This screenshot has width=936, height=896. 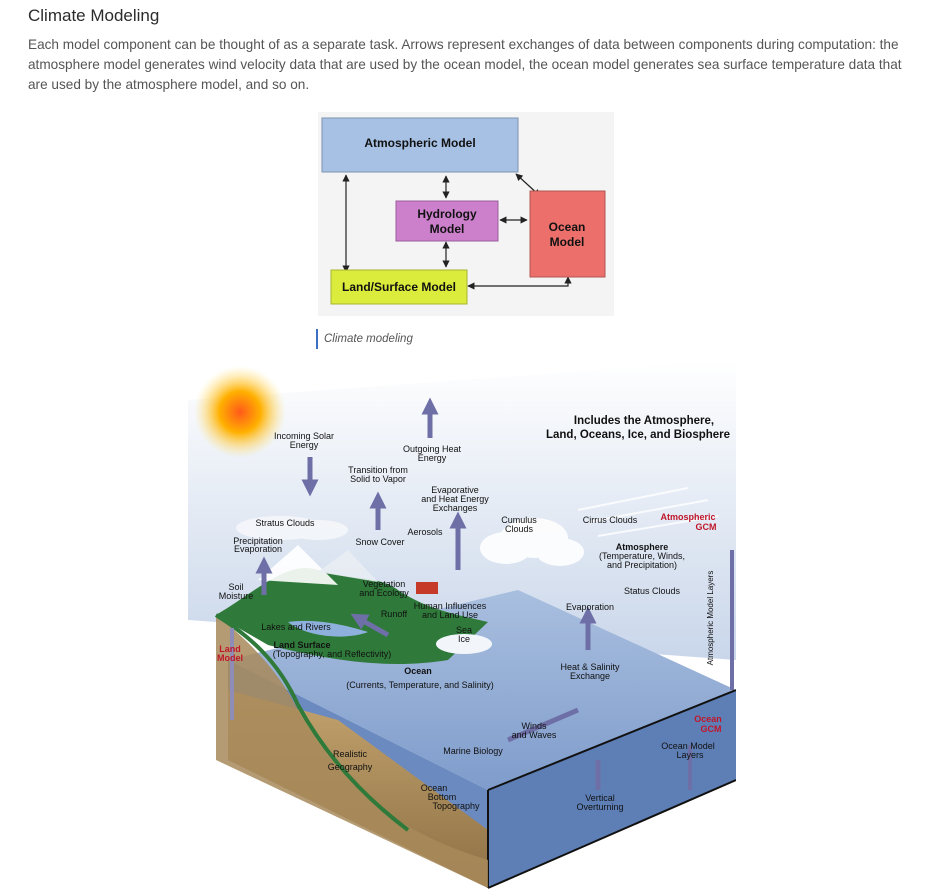 What do you see at coordinates (464, 630) in the screenshot?
I see `sea-ice-1: Sea` at bounding box center [464, 630].